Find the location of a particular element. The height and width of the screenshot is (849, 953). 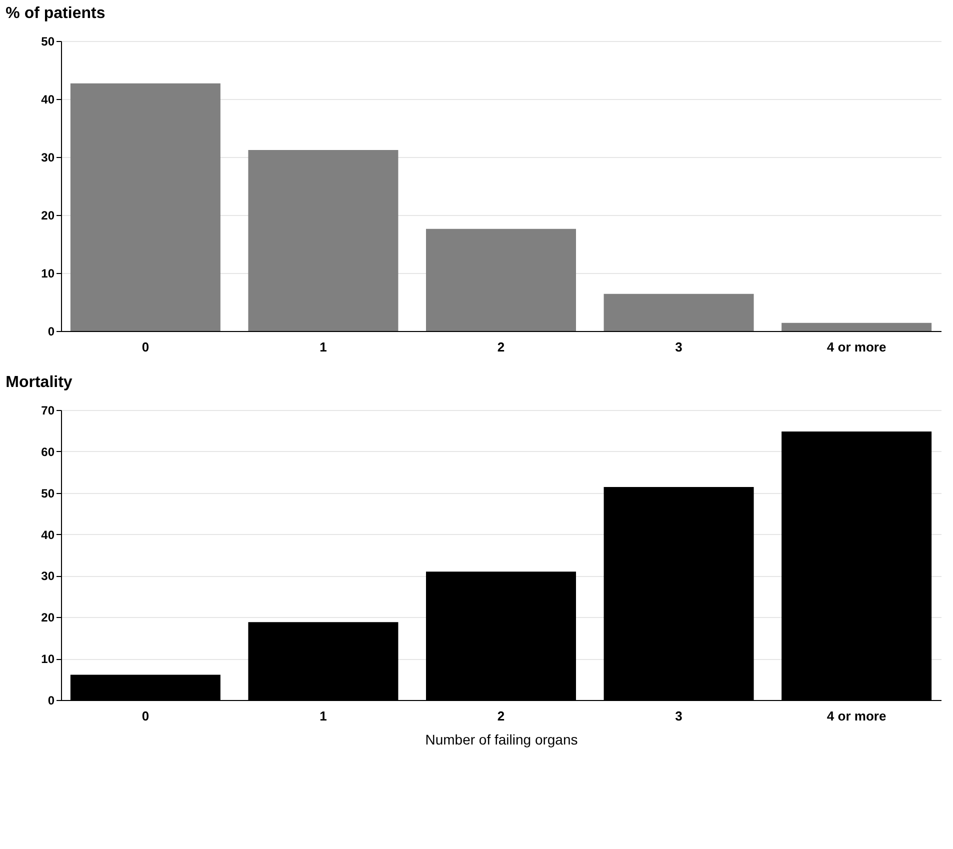

x-axis-title: Number of failing organs is located at coordinates (501, 740).